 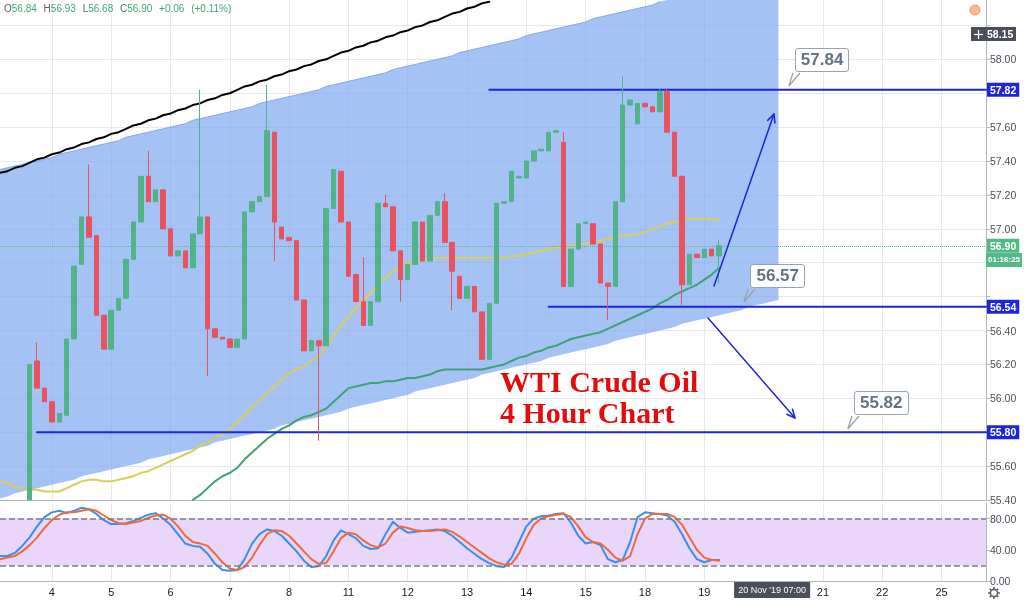 I want to click on text: 58.15, so click(x=1000, y=34).